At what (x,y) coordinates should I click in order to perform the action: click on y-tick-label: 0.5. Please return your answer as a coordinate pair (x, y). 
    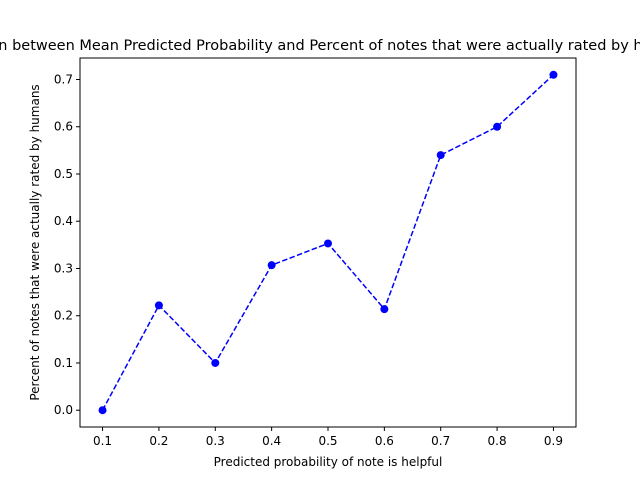
    Looking at the image, I should click on (63, 174).